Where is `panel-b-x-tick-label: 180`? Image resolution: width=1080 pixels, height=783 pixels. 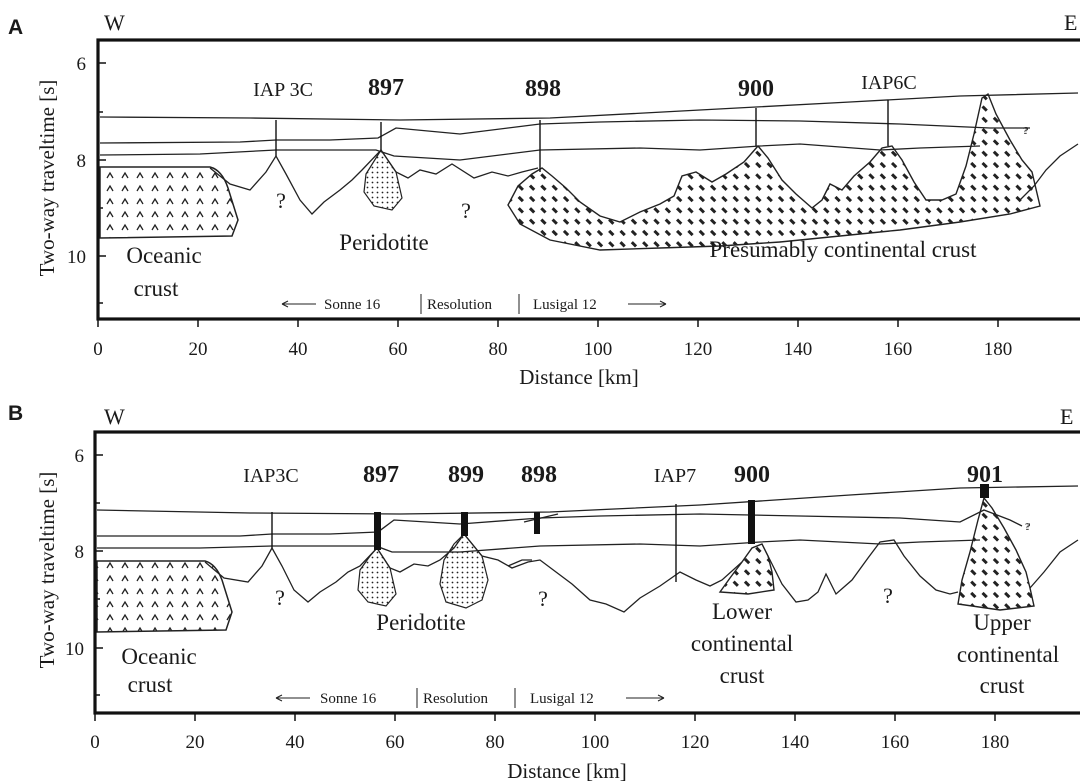 panel-b-x-tick-label: 180 is located at coordinates (995, 742).